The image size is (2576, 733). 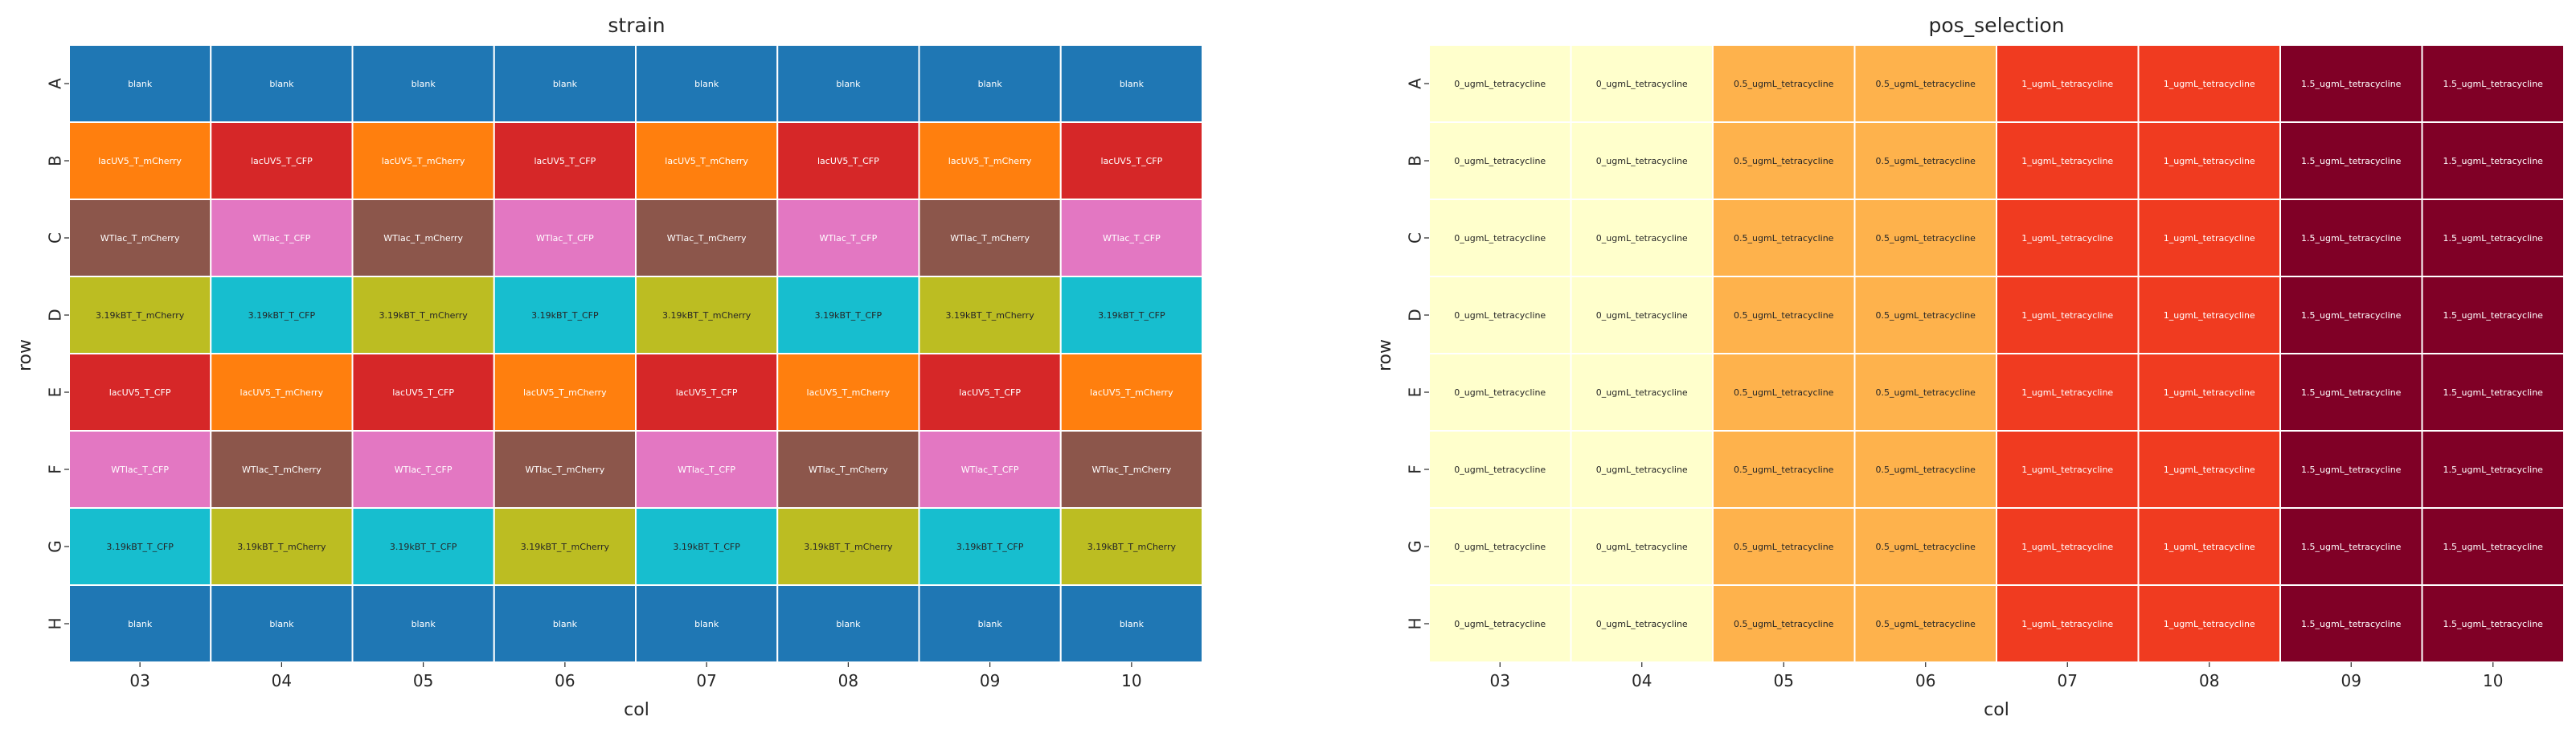 I want to click on heatmap-cell-e06, so click(x=1925, y=392).